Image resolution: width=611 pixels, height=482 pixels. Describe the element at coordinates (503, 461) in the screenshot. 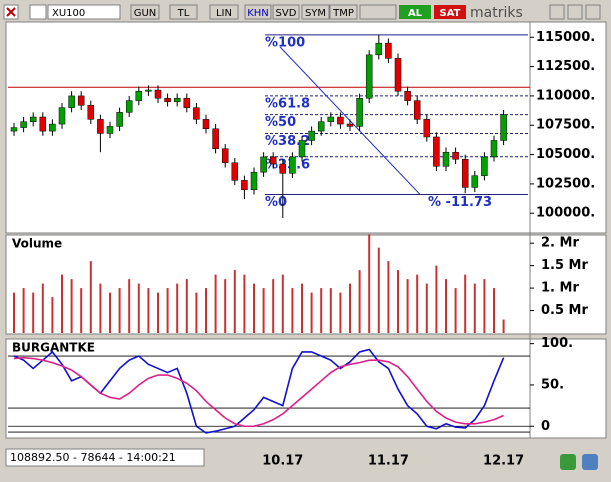

I see `x-tick-label: 12.17` at that location.